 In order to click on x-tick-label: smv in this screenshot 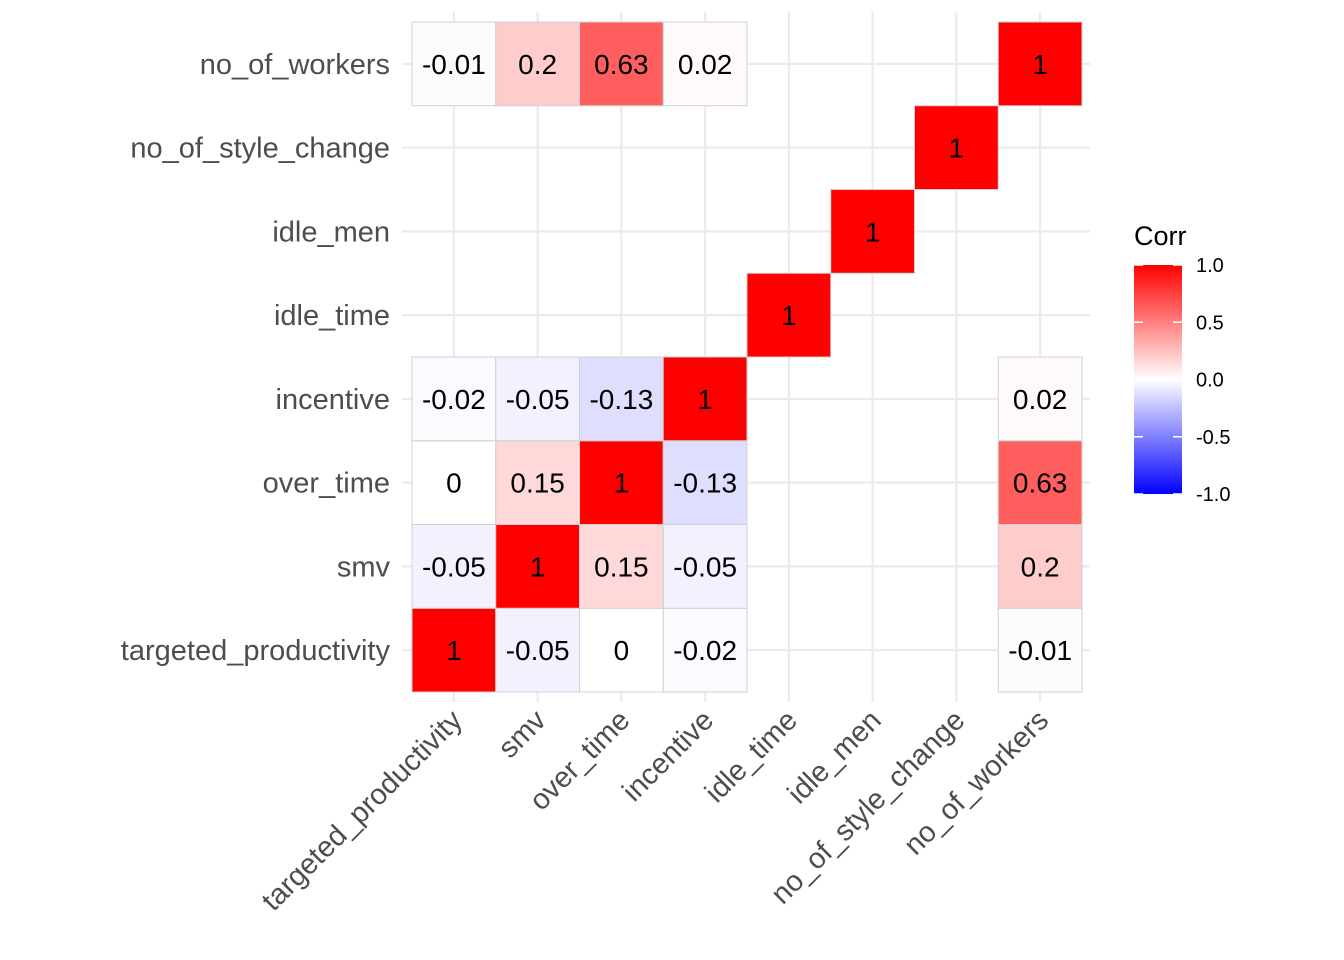, I will do `click(522, 734)`.